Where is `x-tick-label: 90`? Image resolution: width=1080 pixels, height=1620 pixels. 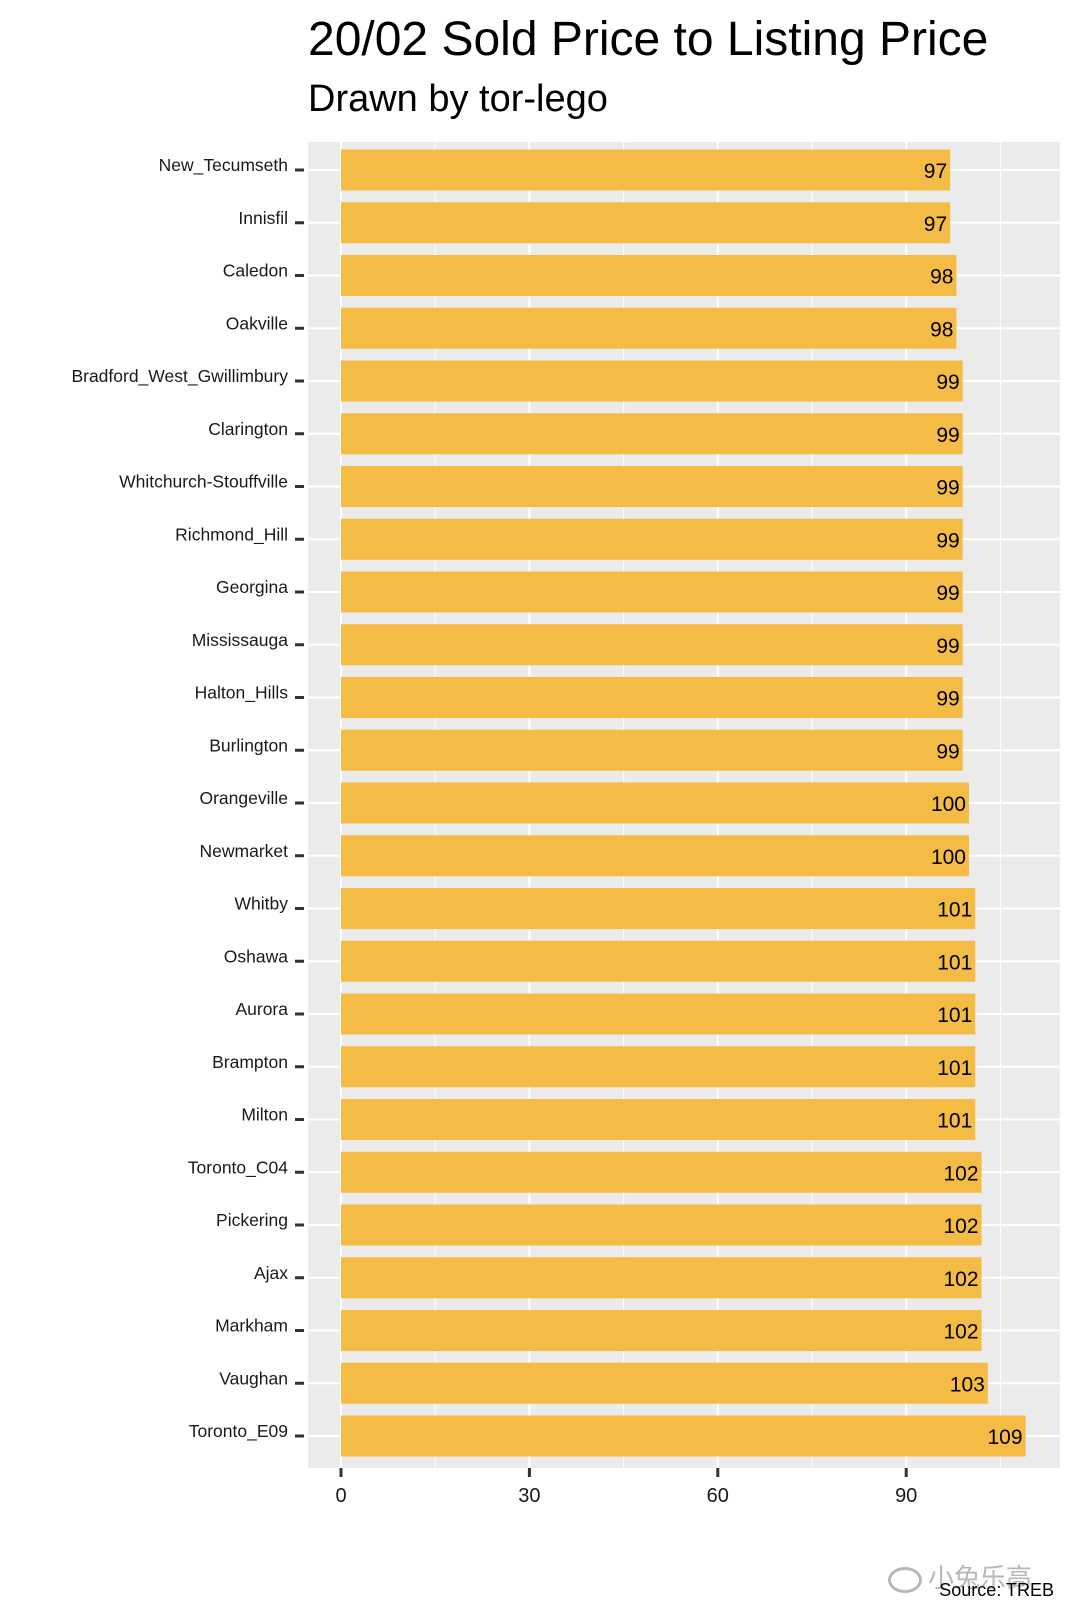
x-tick-label: 90 is located at coordinates (906, 1496).